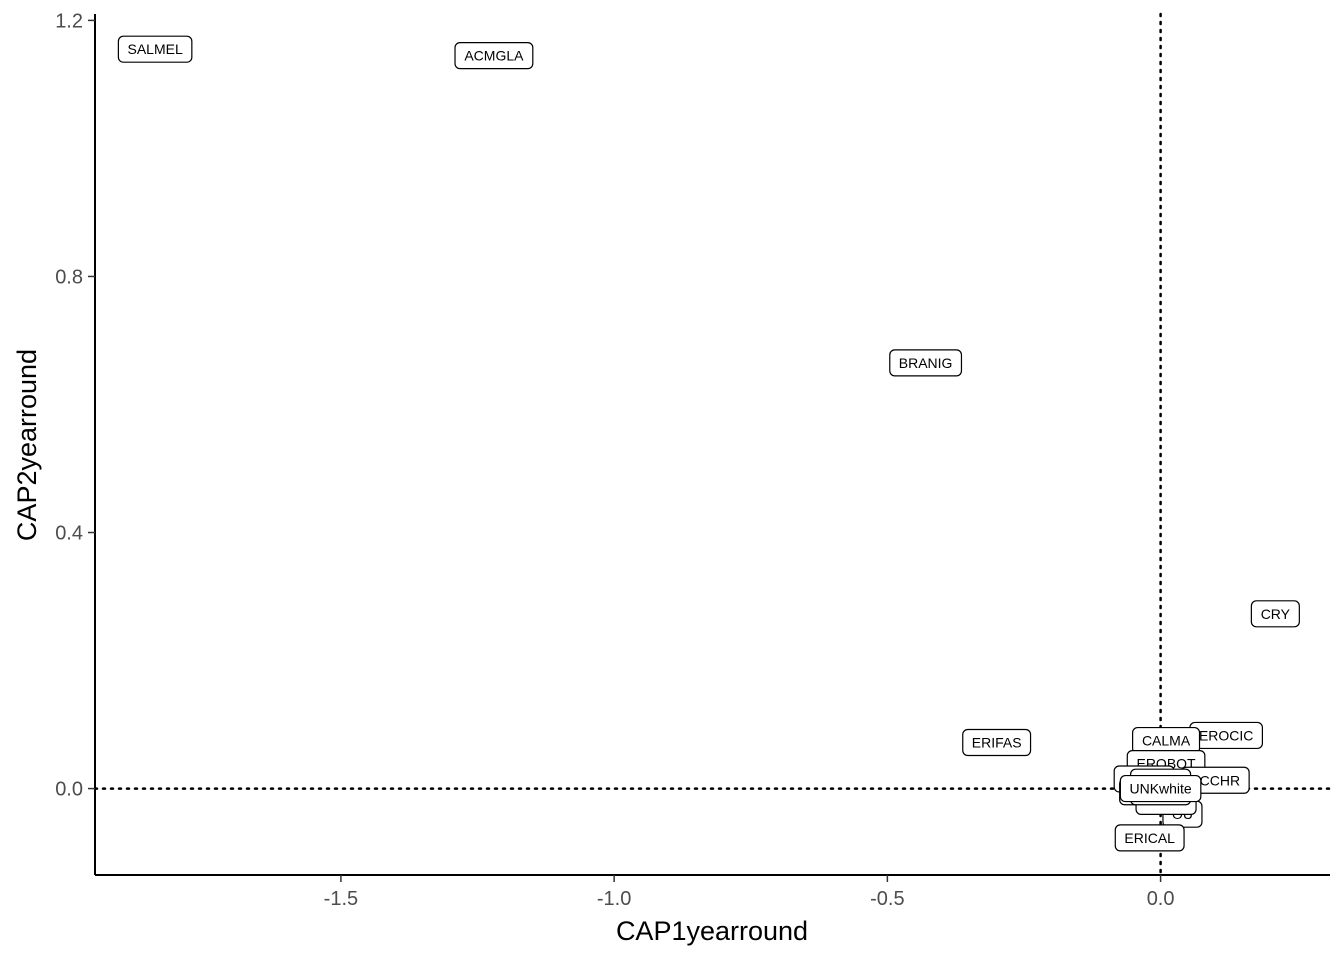 The image size is (1344, 960). I want to click on x-ticks: -1.5 -1.0 -0.5 0.0, so click(749, 892).